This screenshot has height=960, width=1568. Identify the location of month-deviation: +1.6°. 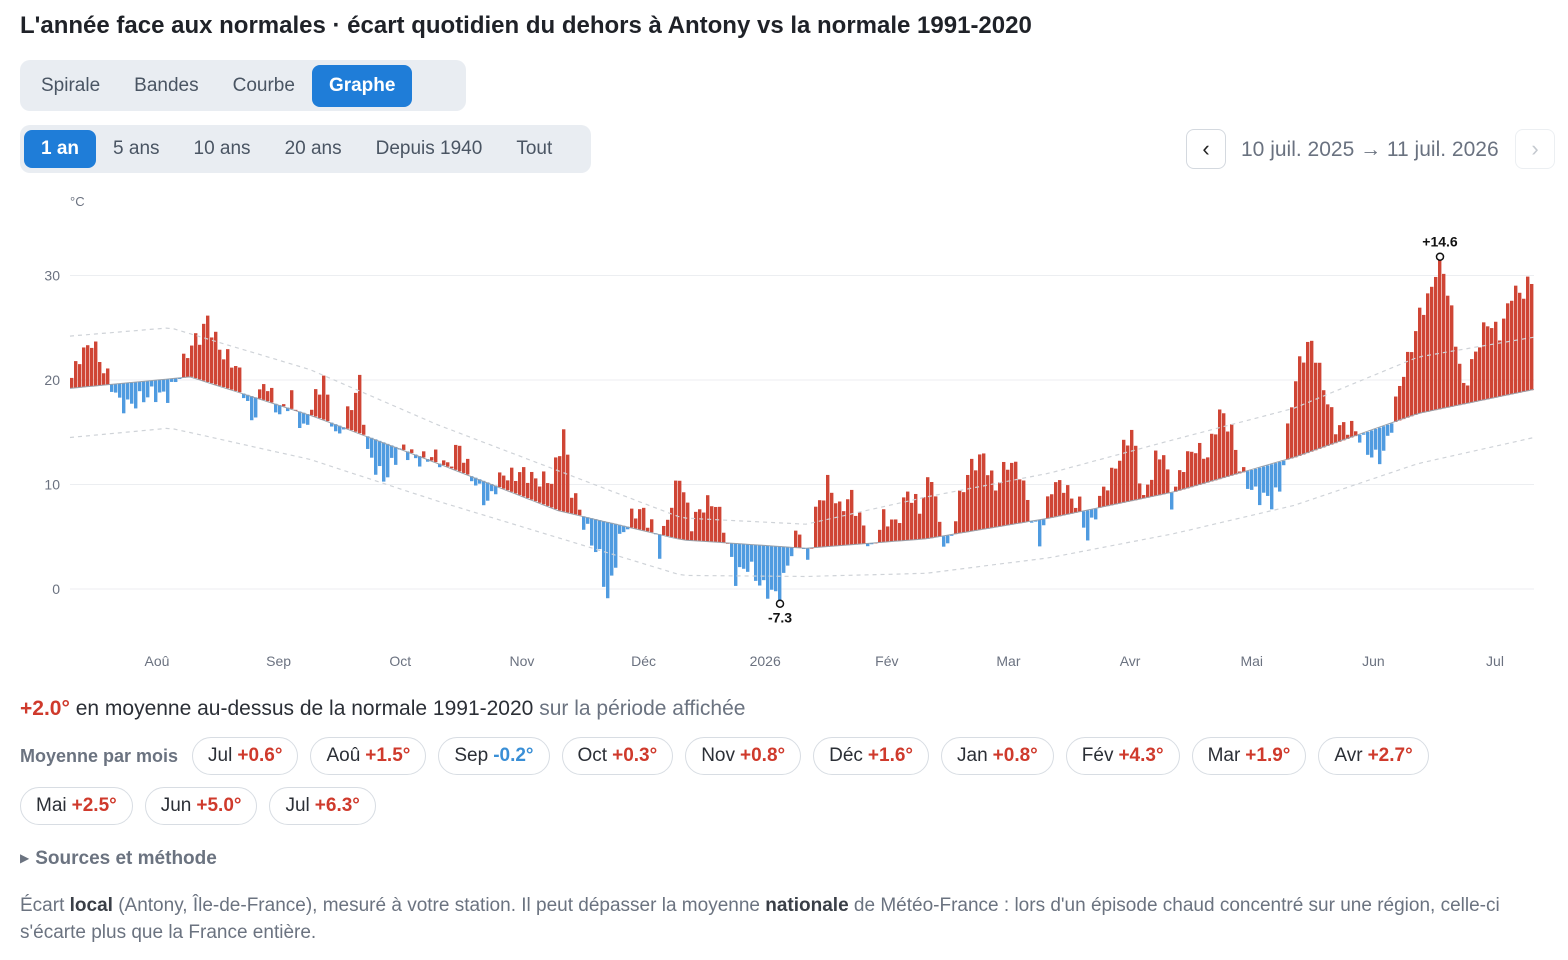
(890, 755).